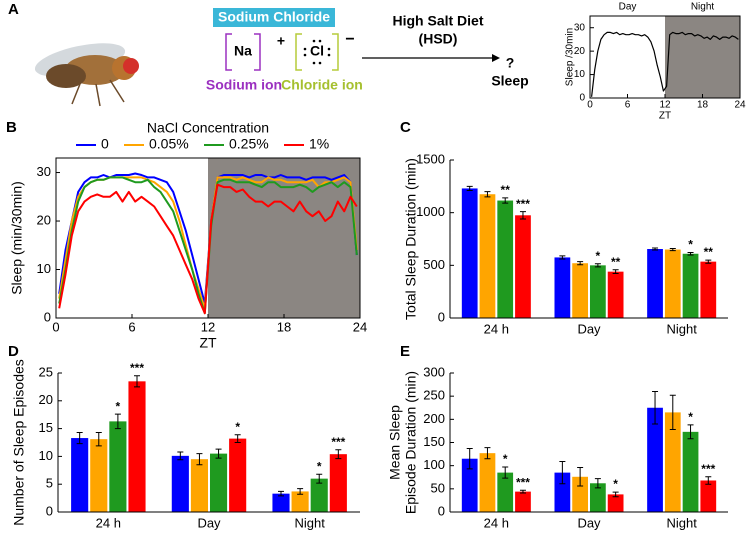 This screenshot has width=746, height=553. Describe the element at coordinates (13, 9) in the screenshot. I see `panel-label: A` at that location.